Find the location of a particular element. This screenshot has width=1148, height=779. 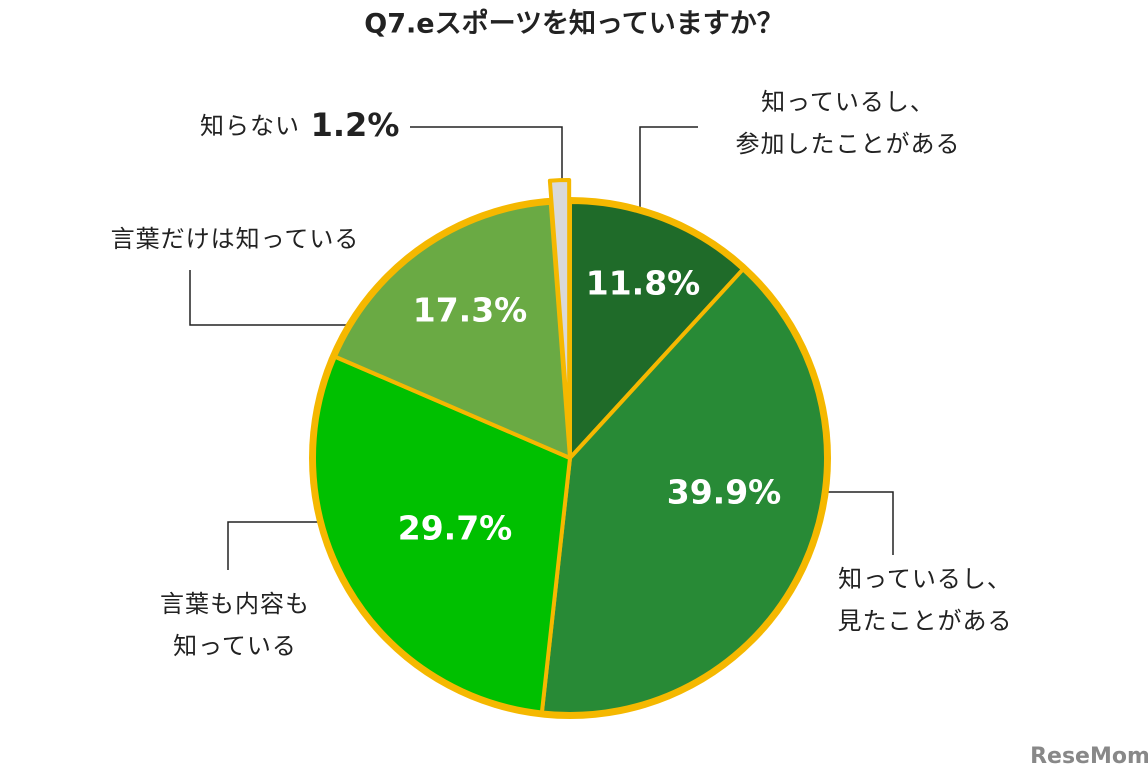

category-label: 言葉だけは知っている is located at coordinates (235, 239).